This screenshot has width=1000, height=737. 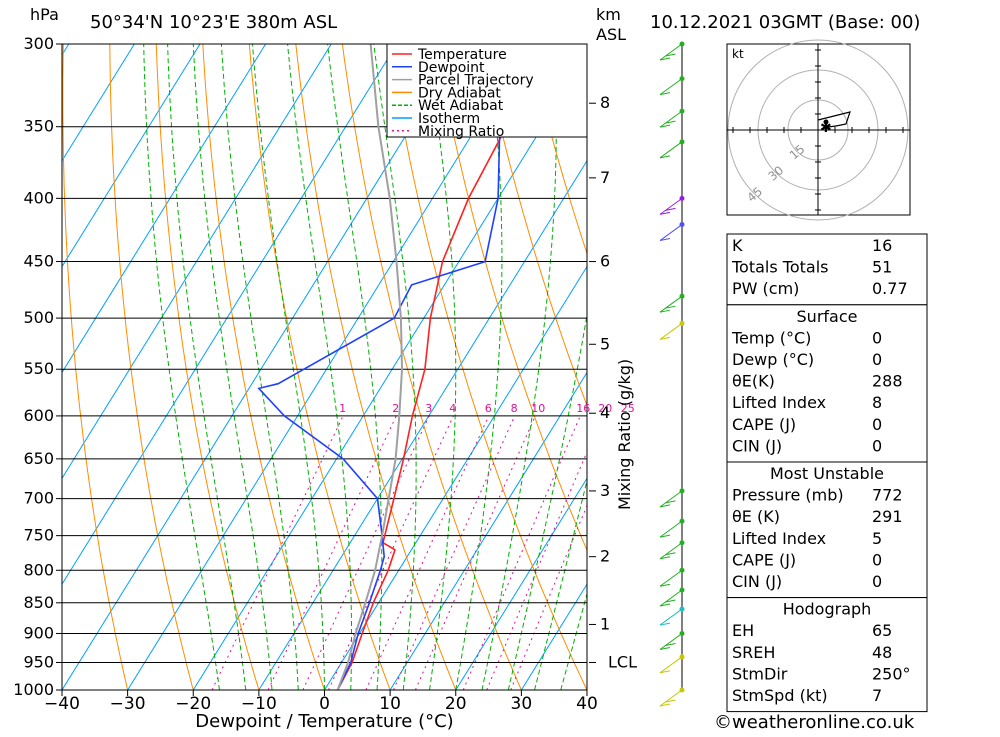 I want to click on table-row-value: 7, so click(x=877, y=695).